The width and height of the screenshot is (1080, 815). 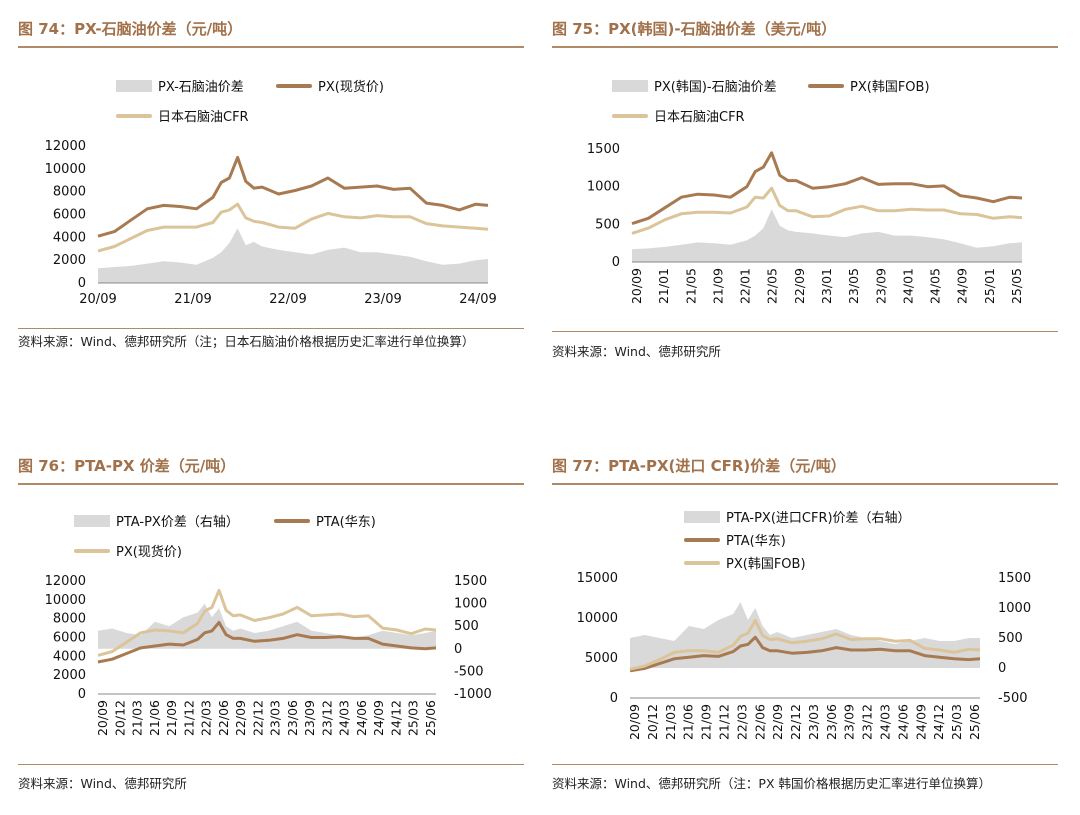 I want to click on legend-item-naphtha: 日本石脑油CFR, so click(x=182, y=115).